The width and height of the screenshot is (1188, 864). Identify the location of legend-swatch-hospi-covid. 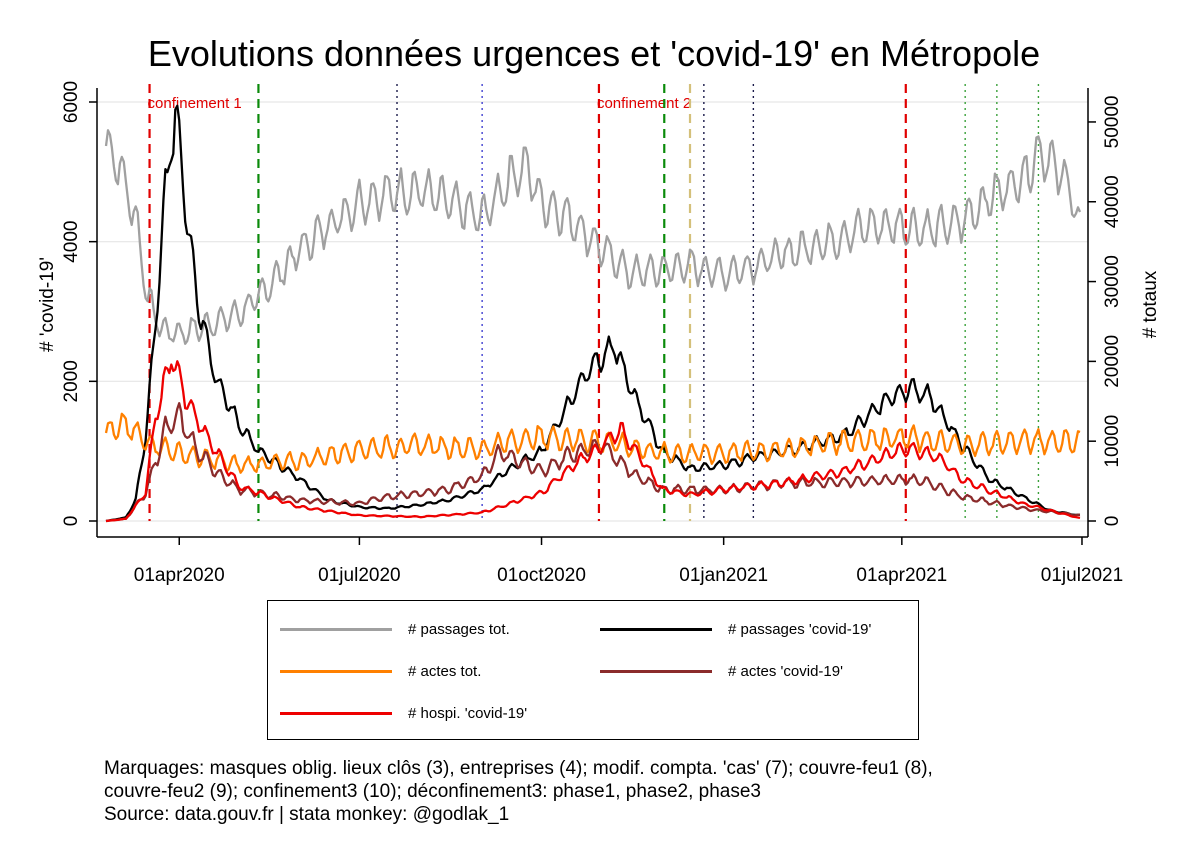
(336, 713).